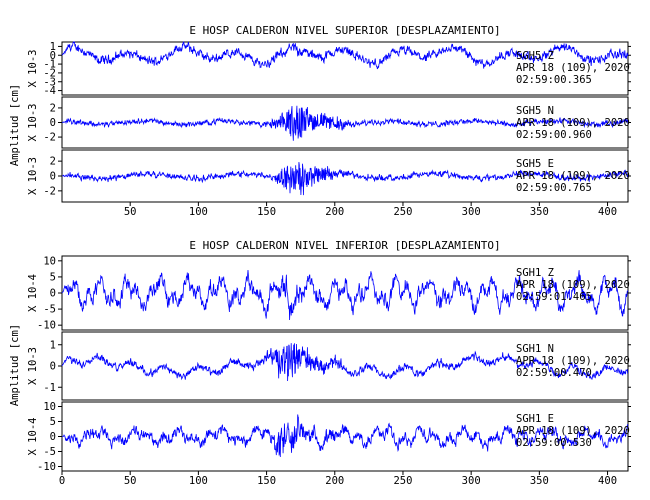  Describe the element at coordinates (62, 481) in the screenshot. I see `x-tick-label: 0` at that location.